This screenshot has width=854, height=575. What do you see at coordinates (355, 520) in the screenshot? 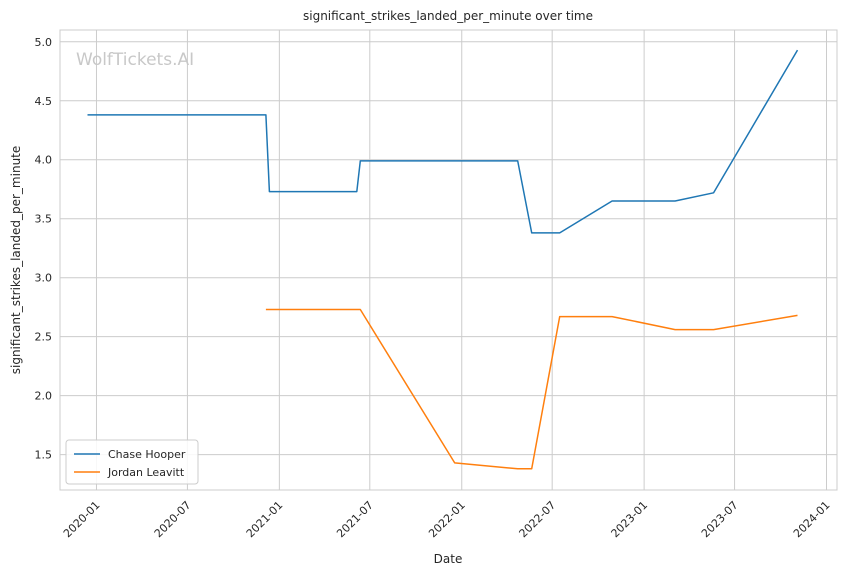
I see `x-tick-label: 2021-07` at bounding box center [355, 520].